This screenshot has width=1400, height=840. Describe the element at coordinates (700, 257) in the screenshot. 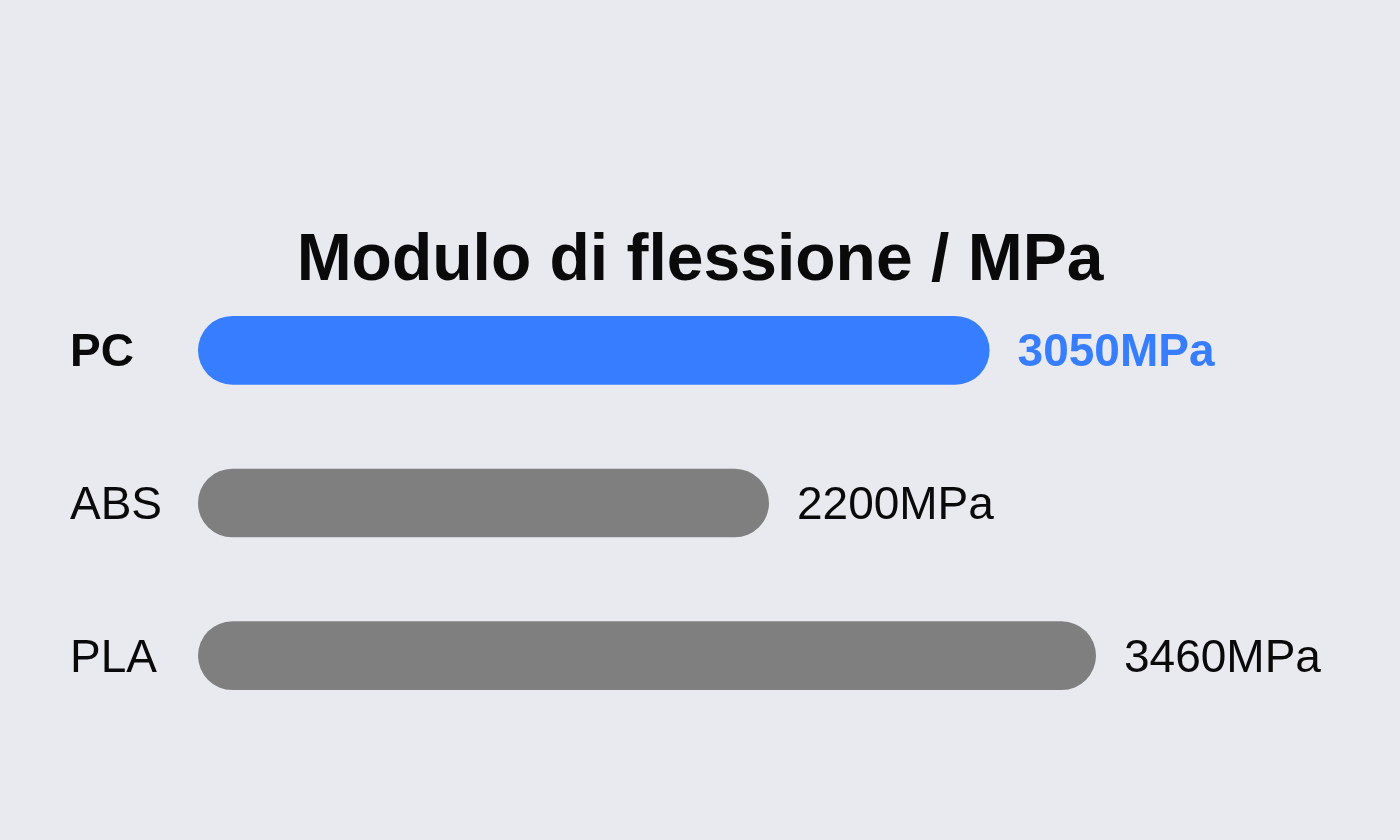

I see `chart-title: Modulo di flessione / MPa` at that location.